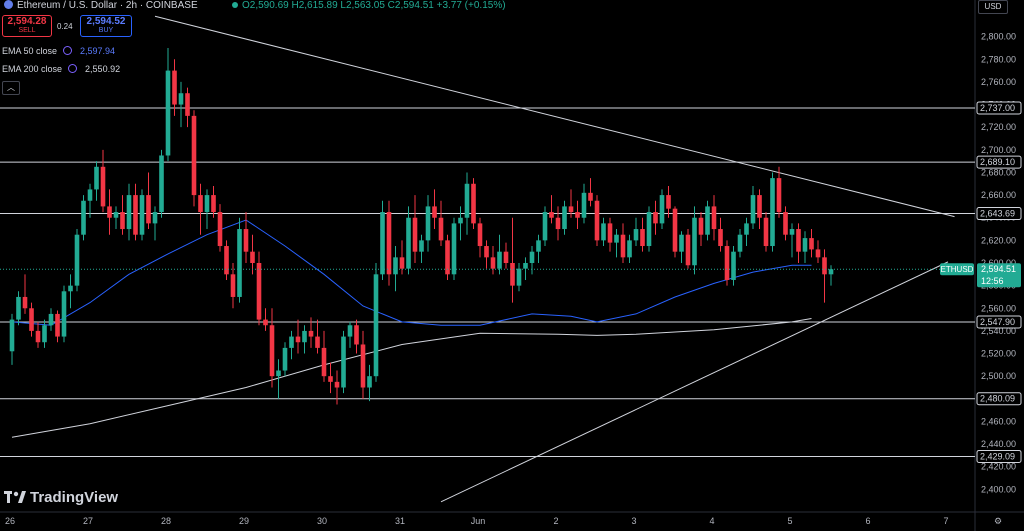 The height and width of the screenshot is (531, 1024). Describe the element at coordinates (68, 50) in the screenshot. I see `indicator-settings-icon` at that location.